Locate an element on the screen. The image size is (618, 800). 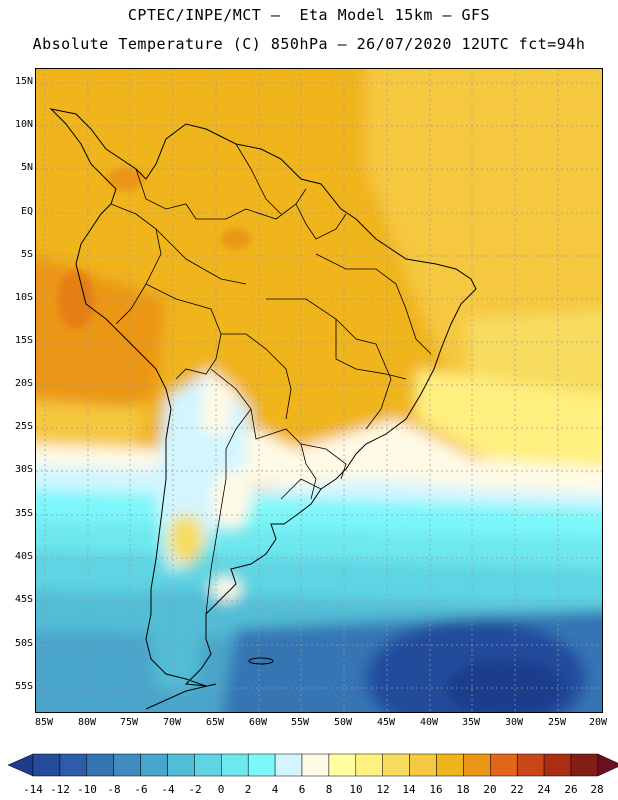
lon-label: 25W is located at coordinates (557, 722).